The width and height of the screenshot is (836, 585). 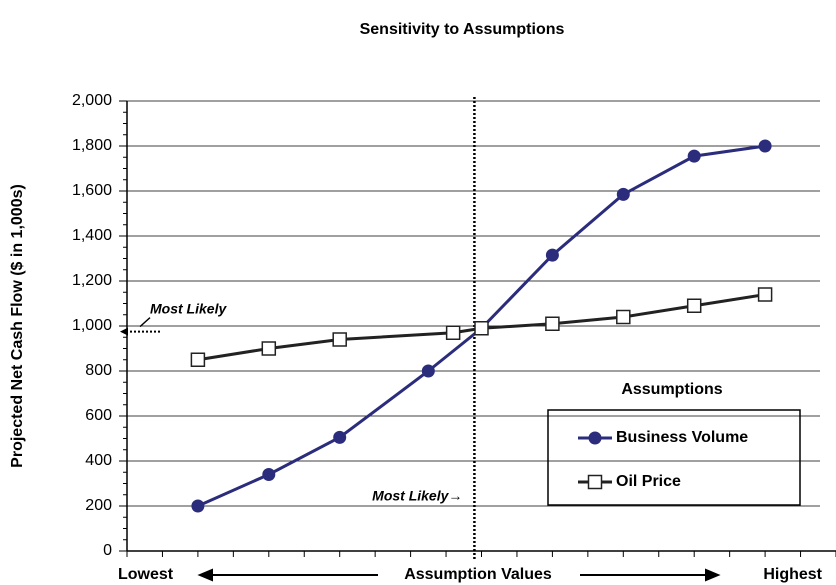 I want to click on y-tick-label: 200, so click(x=98, y=505).